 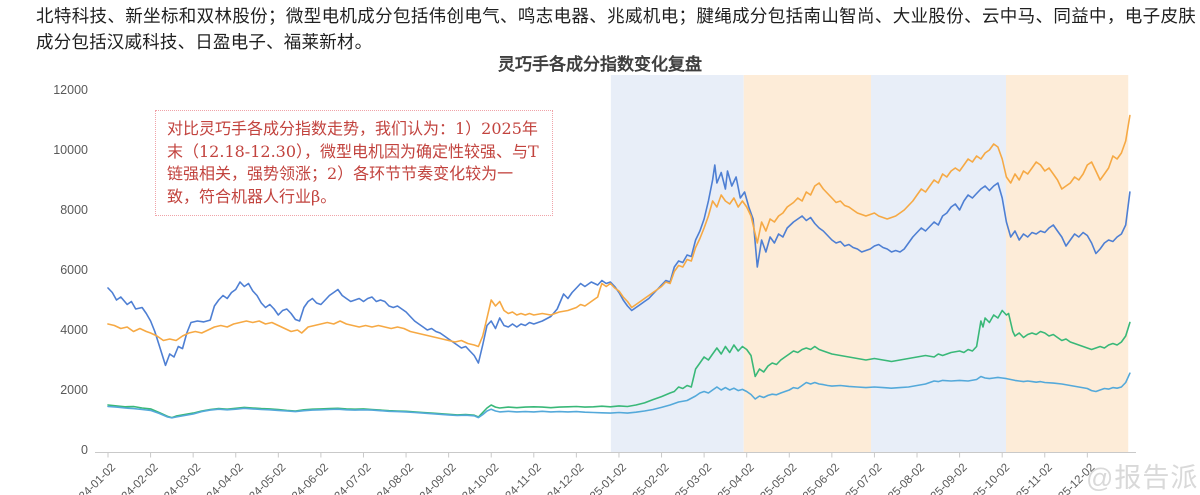 What do you see at coordinates (70, 90) in the screenshot?
I see `y-tick-label: 12000` at bounding box center [70, 90].